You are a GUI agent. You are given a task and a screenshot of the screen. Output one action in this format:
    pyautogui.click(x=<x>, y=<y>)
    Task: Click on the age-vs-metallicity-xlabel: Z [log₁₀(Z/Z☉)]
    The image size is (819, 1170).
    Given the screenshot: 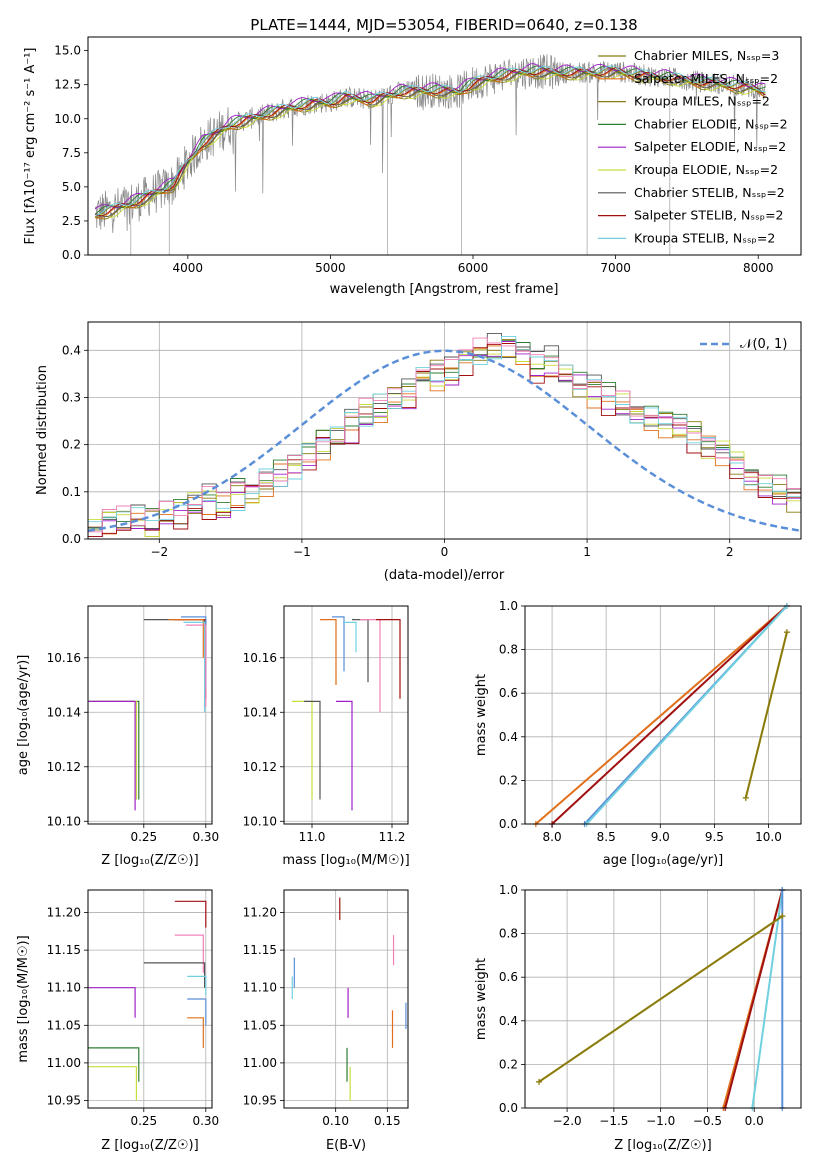 What is the action you would take?
    pyautogui.click(x=149, y=860)
    